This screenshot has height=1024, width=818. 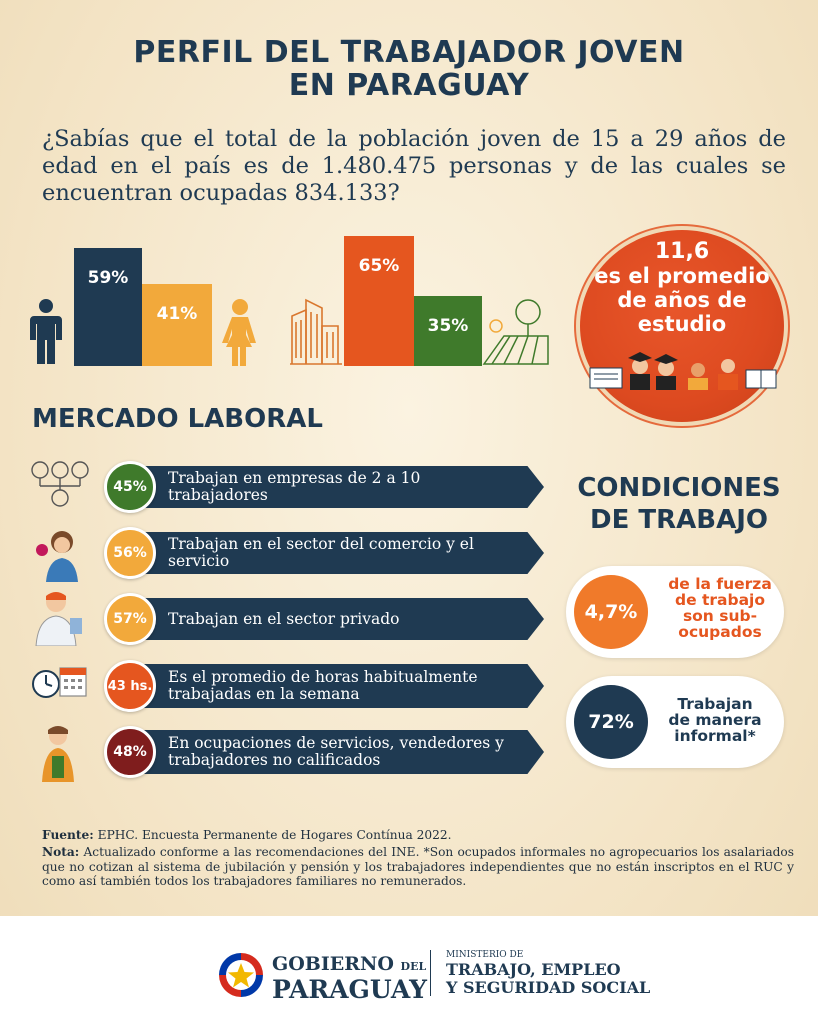 I want to click on ministerio-line-2: TRABAJO, EMPLEO, so click(x=533, y=969).